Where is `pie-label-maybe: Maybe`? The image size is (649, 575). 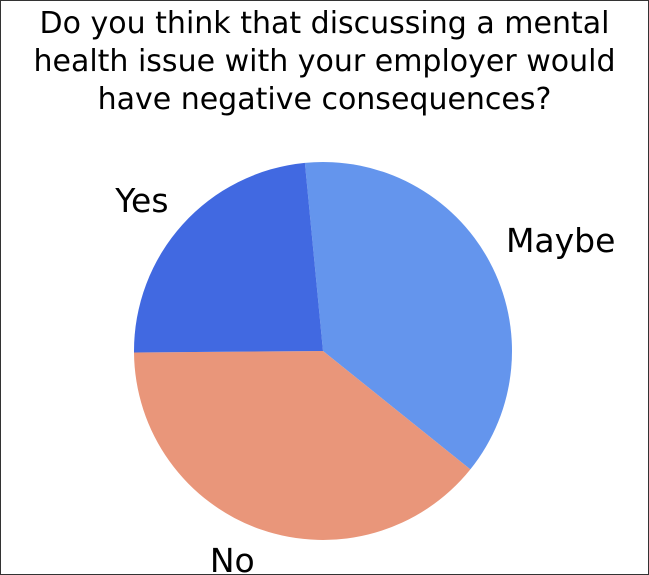
pie-label-maybe: Maybe is located at coordinates (560, 240).